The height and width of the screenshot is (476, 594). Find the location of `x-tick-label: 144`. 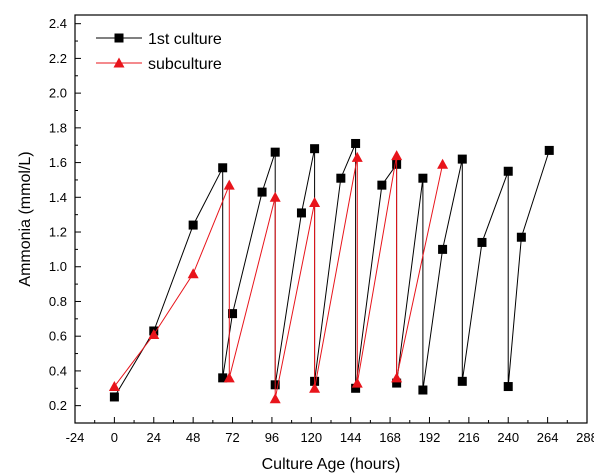

x-tick-label: 144 is located at coordinates (351, 437).